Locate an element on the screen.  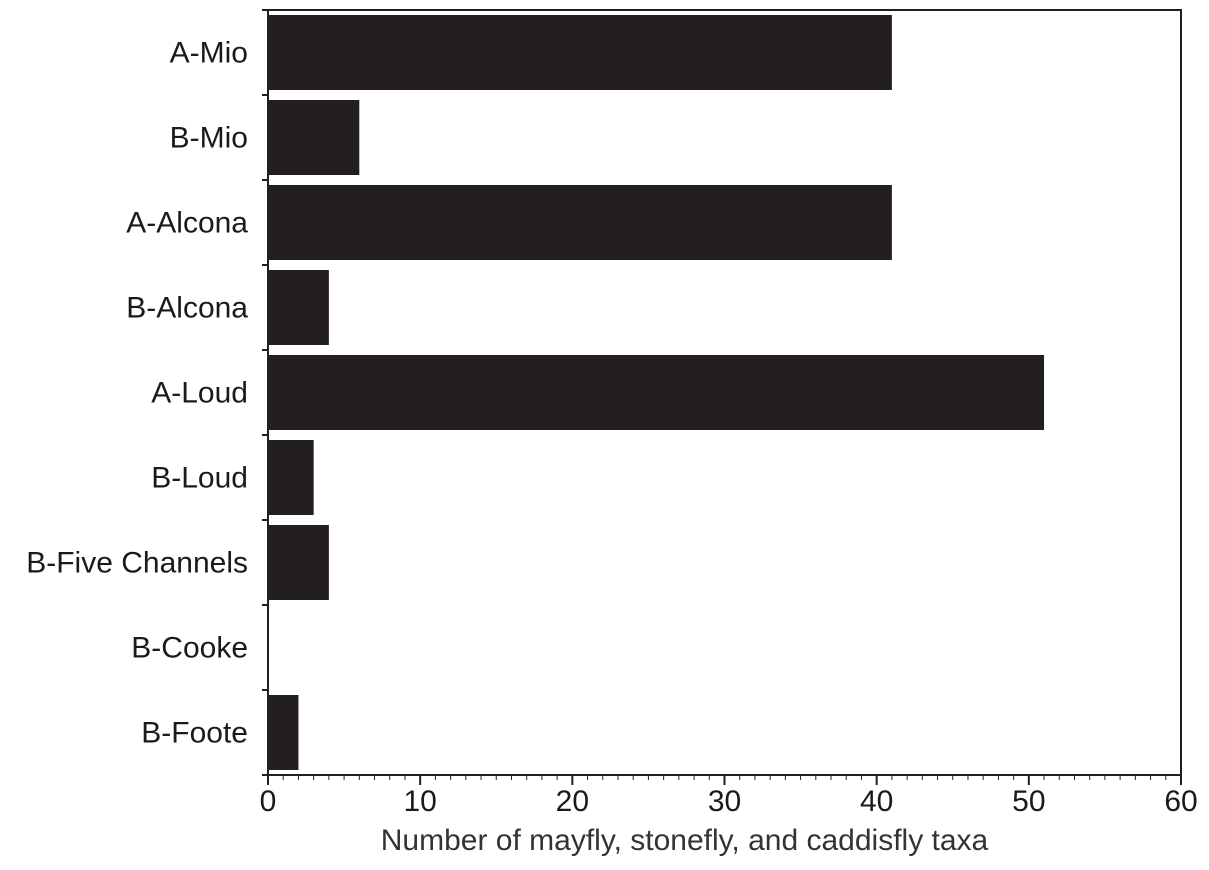
y-category-label: A-Mio is located at coordinates (209, 53).